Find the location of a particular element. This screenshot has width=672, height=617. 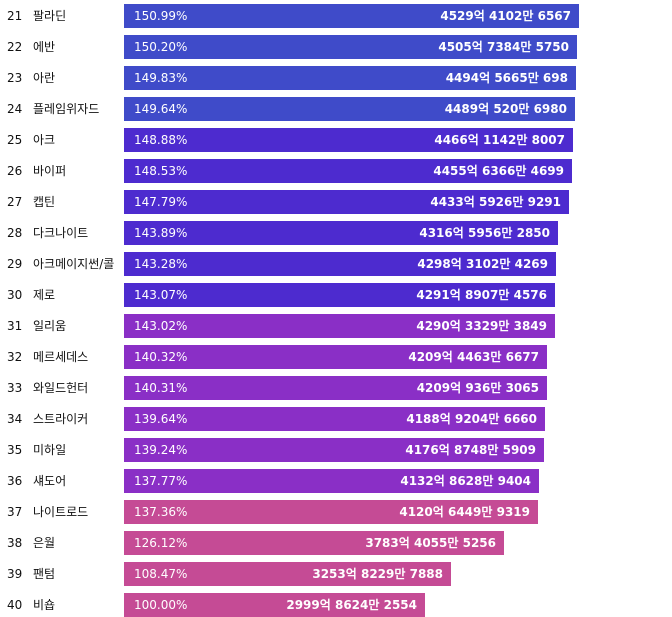

class-name-label: 나이트로드 is located at coordinates (61, 512).